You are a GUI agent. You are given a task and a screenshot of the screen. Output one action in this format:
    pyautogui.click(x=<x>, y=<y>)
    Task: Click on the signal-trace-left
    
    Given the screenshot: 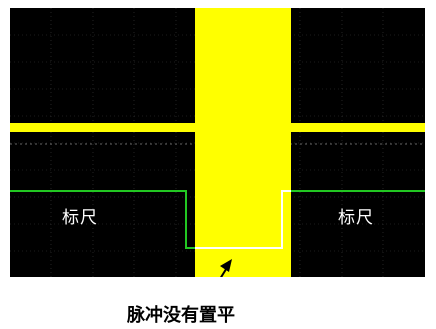 What is the action you would take?
    pyautogui.click(x=102, y=127)
    